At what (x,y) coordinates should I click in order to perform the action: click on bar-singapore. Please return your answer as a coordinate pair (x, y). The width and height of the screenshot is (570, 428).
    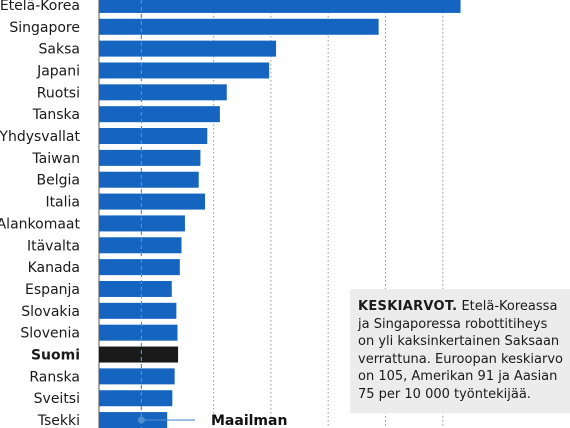
    Looking at the image, I should click on (239, 26).